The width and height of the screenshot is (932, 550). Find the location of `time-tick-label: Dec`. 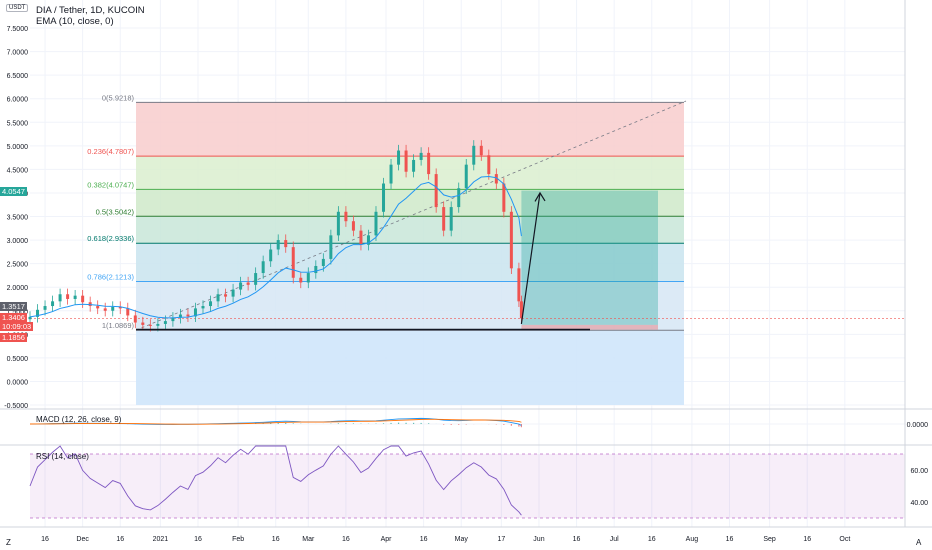

time-tick-label: Dec is located at coordinates (82, 539).